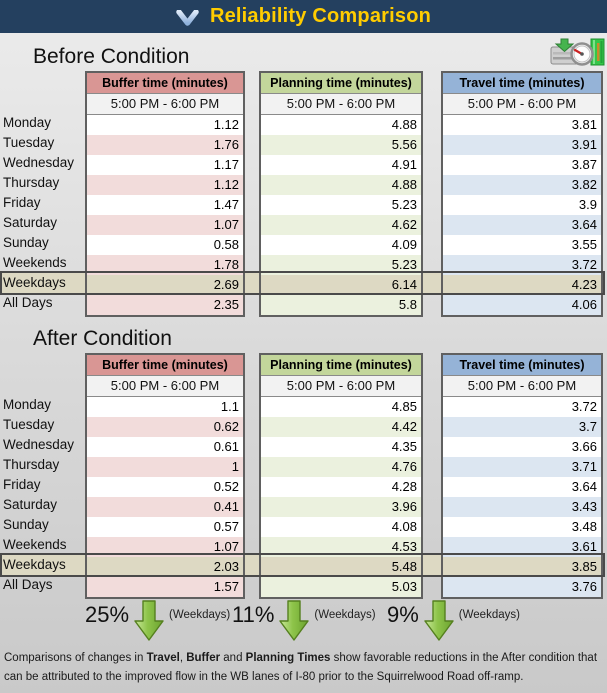 The width and height of the screenshot is (607, 693). What do you see at coordinates (522, 305) in the screenshot?
I see `table-cell: 4.06` at bounding box center [522, 305].